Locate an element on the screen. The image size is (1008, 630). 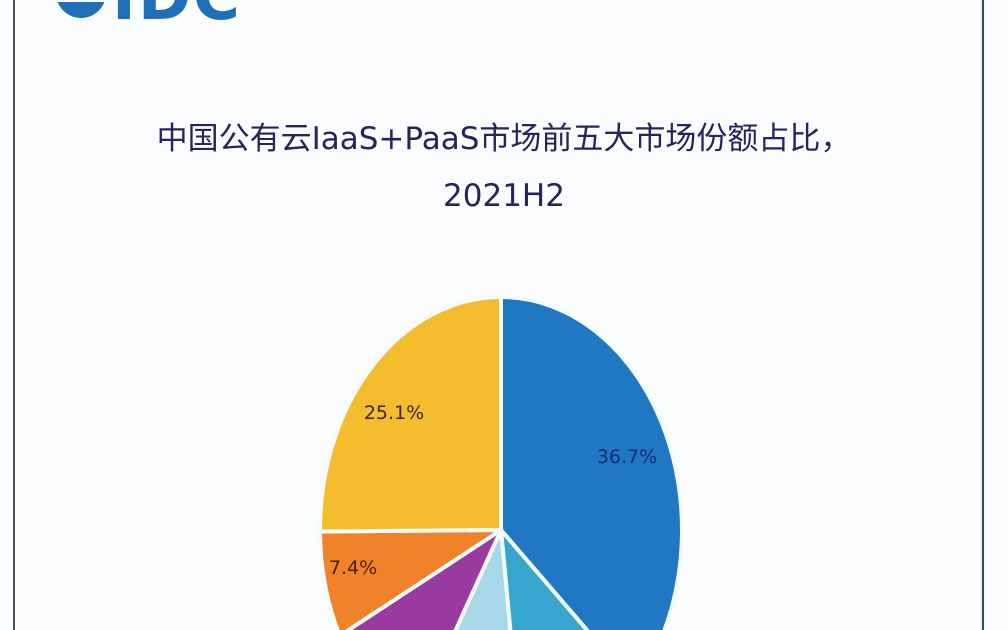
frame-left-border is located at coordinates (14, 315).